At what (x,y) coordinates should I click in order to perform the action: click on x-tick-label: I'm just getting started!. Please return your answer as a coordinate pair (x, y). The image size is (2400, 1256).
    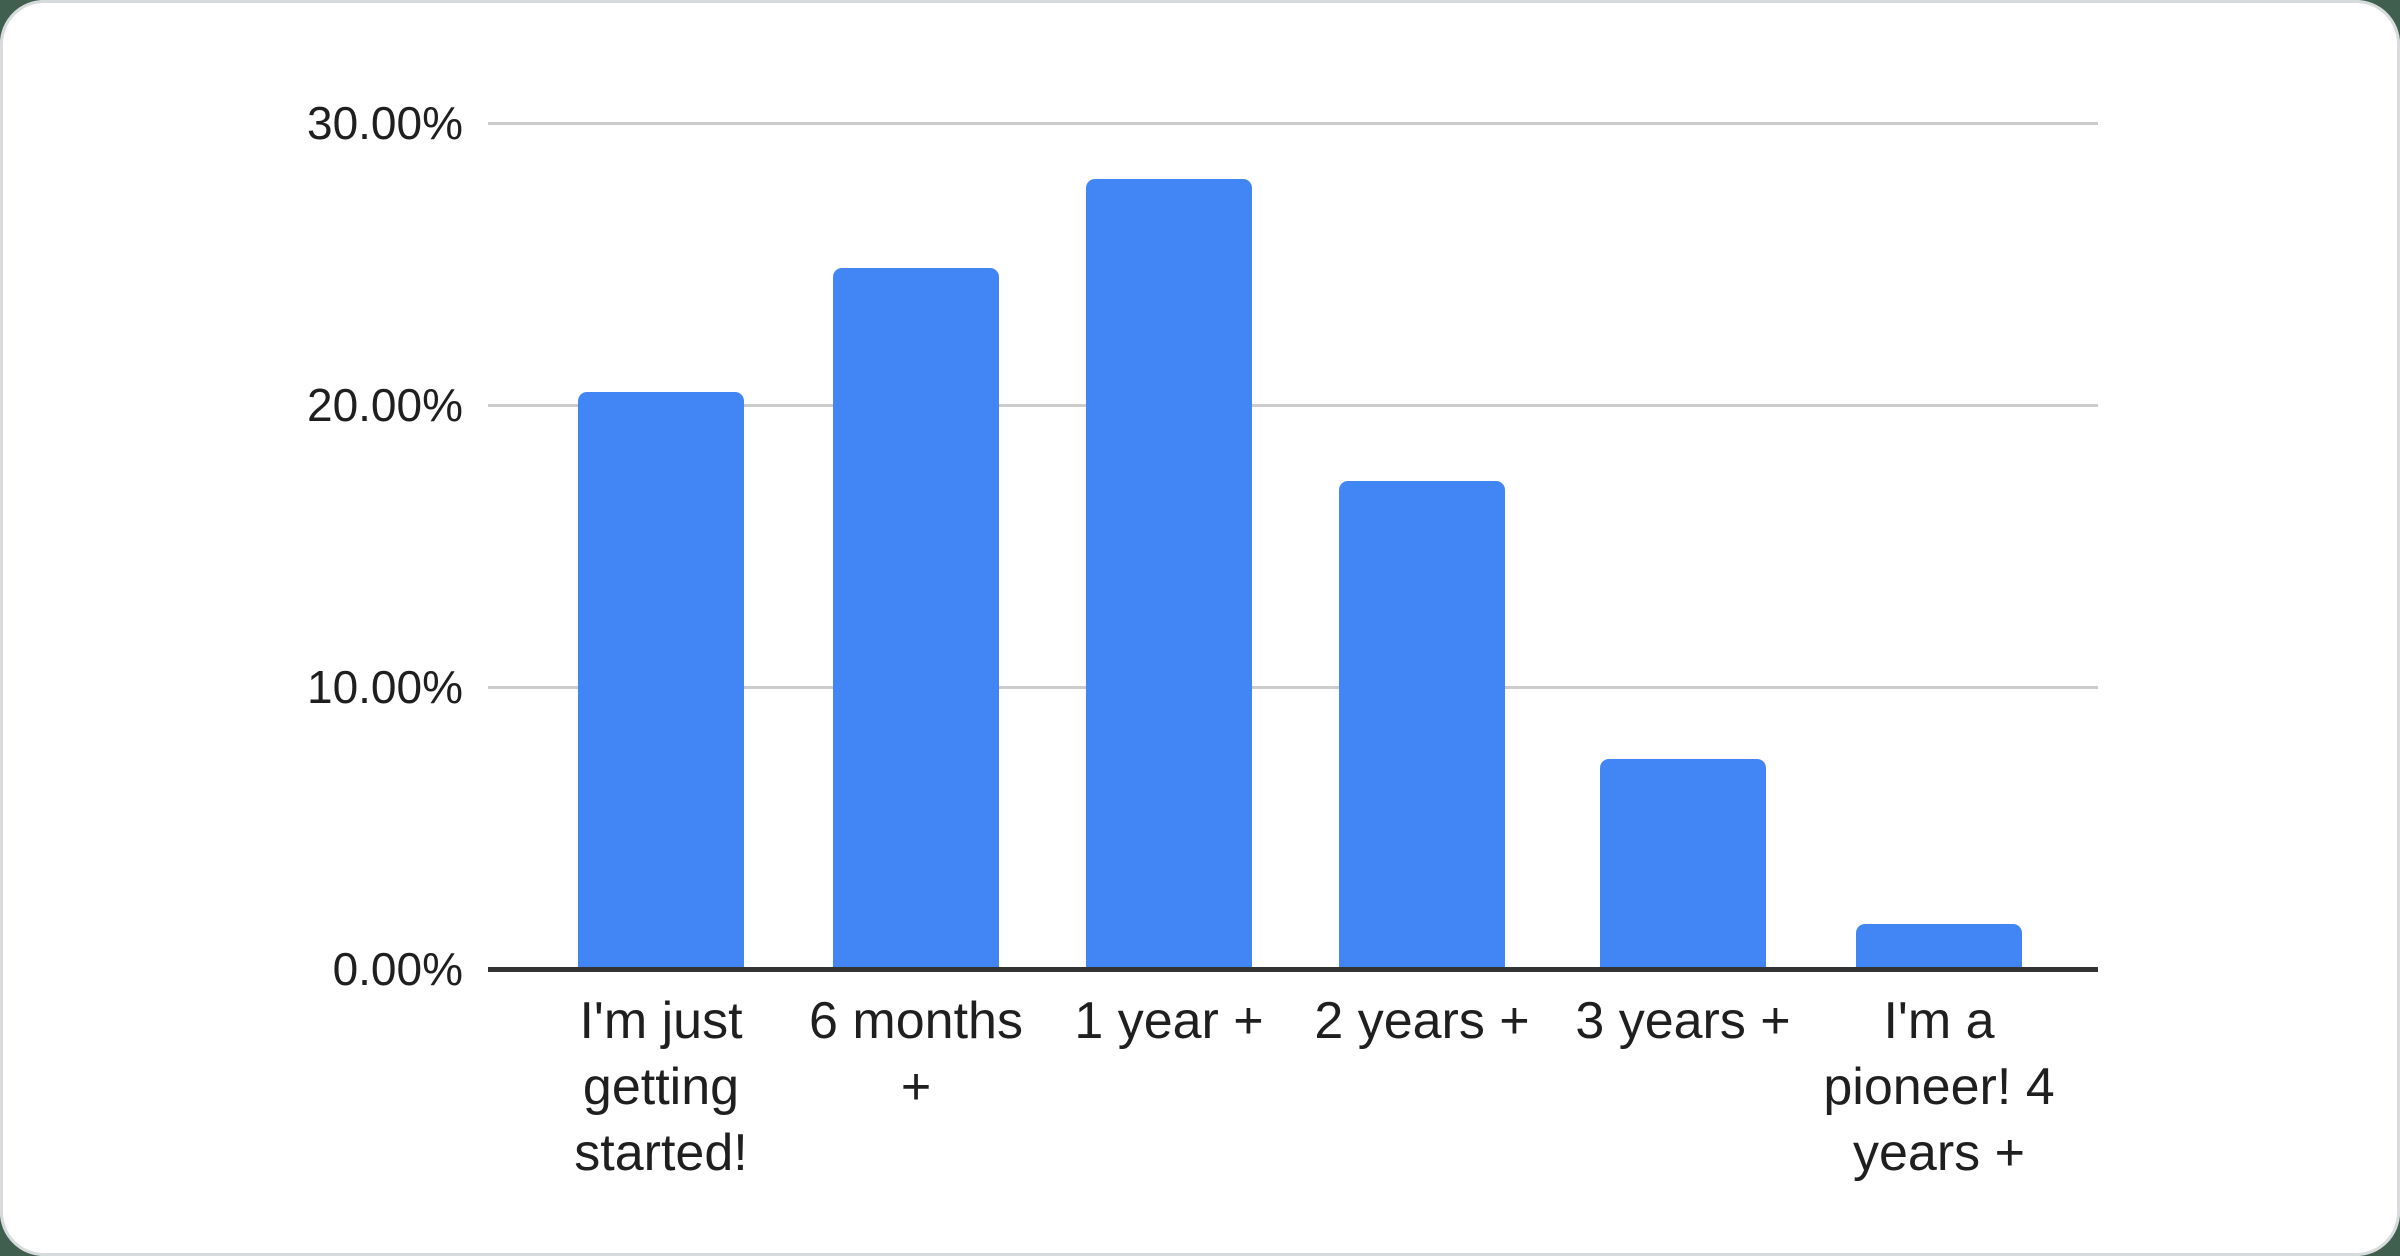
    Looking at the image, I should click on (661, 1087).